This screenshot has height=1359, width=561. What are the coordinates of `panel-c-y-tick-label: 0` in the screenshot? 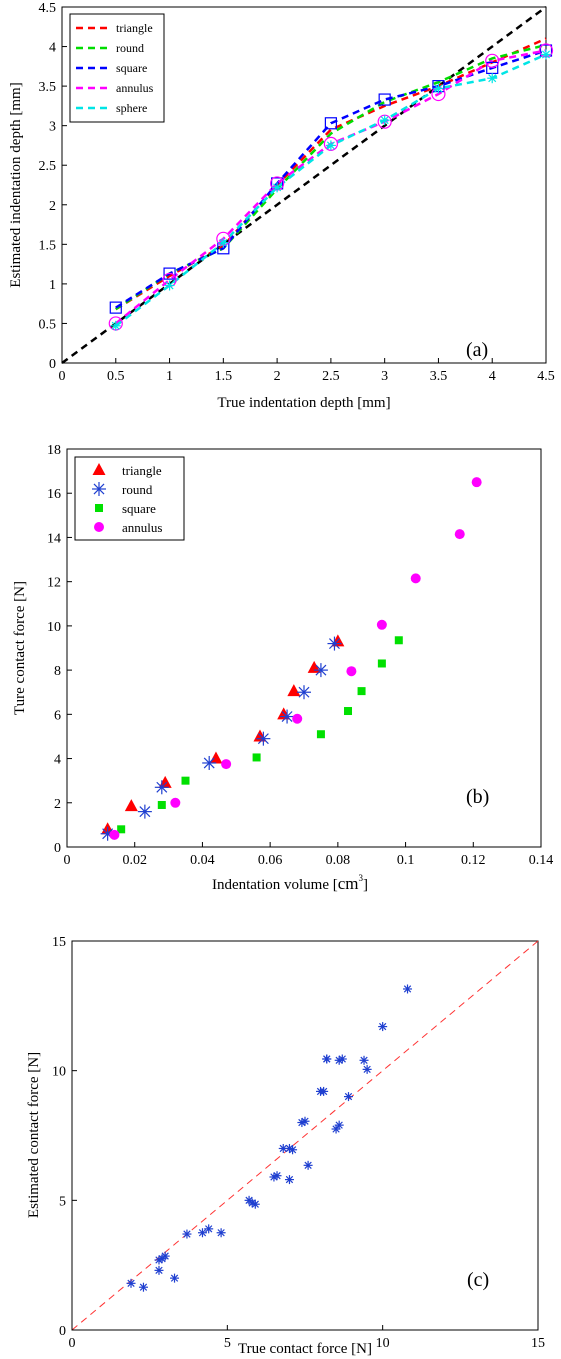 It's located at (62, 1331).